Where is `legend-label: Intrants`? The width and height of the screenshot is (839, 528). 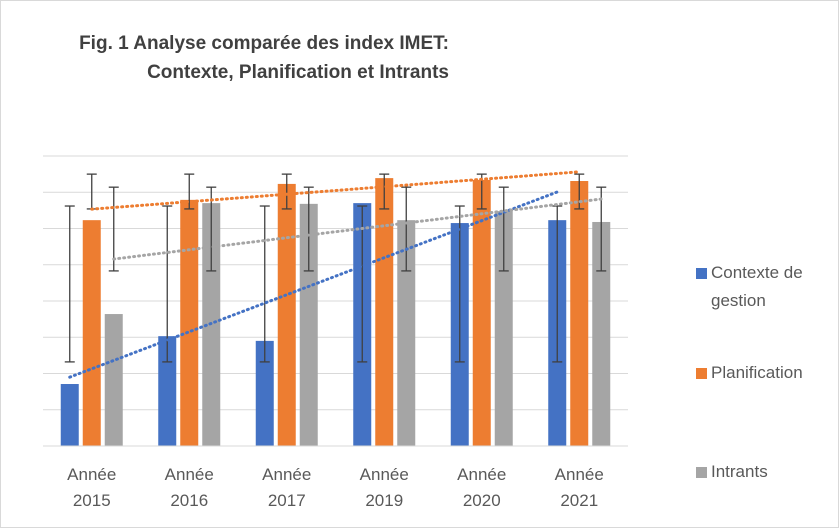 legend-label: Intrants is located at coordinates (739, 471).